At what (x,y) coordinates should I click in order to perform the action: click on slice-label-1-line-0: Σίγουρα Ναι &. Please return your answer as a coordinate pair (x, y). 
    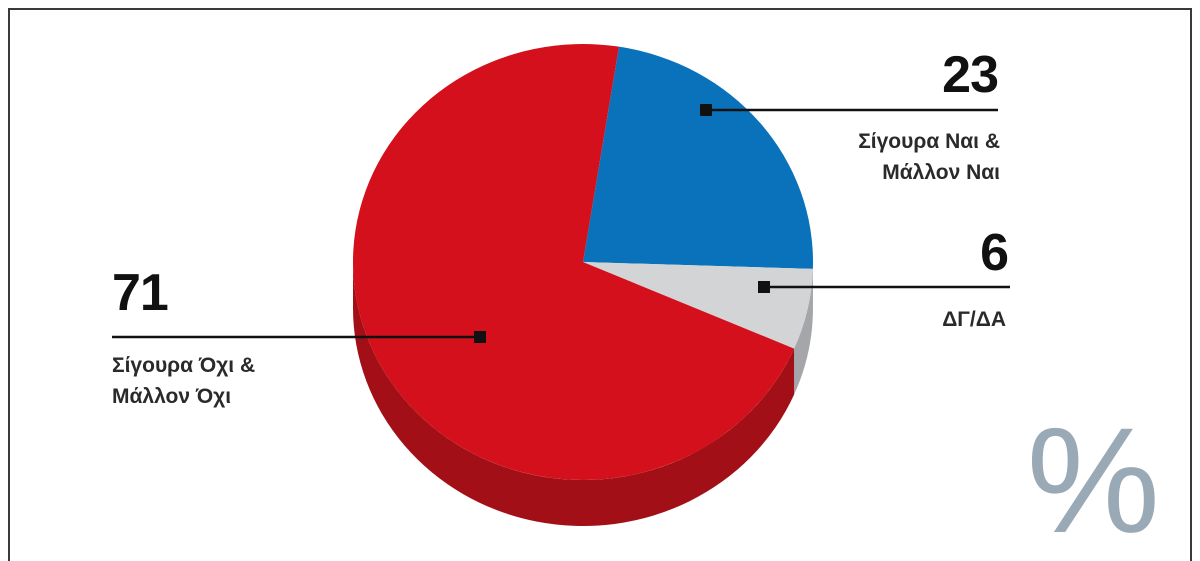
    Looking at the image, I should click on (929, 141).